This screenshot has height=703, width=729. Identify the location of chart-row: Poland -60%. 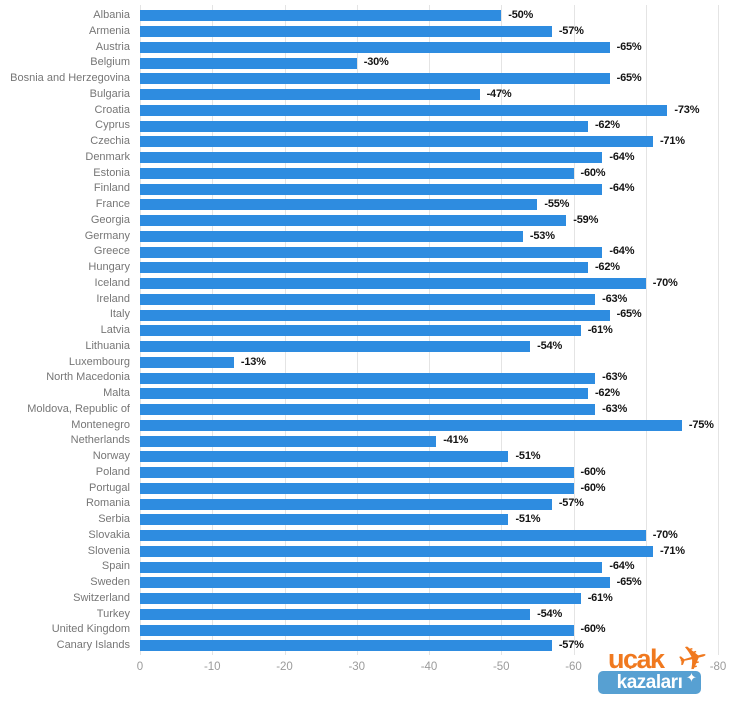
(364, 473).